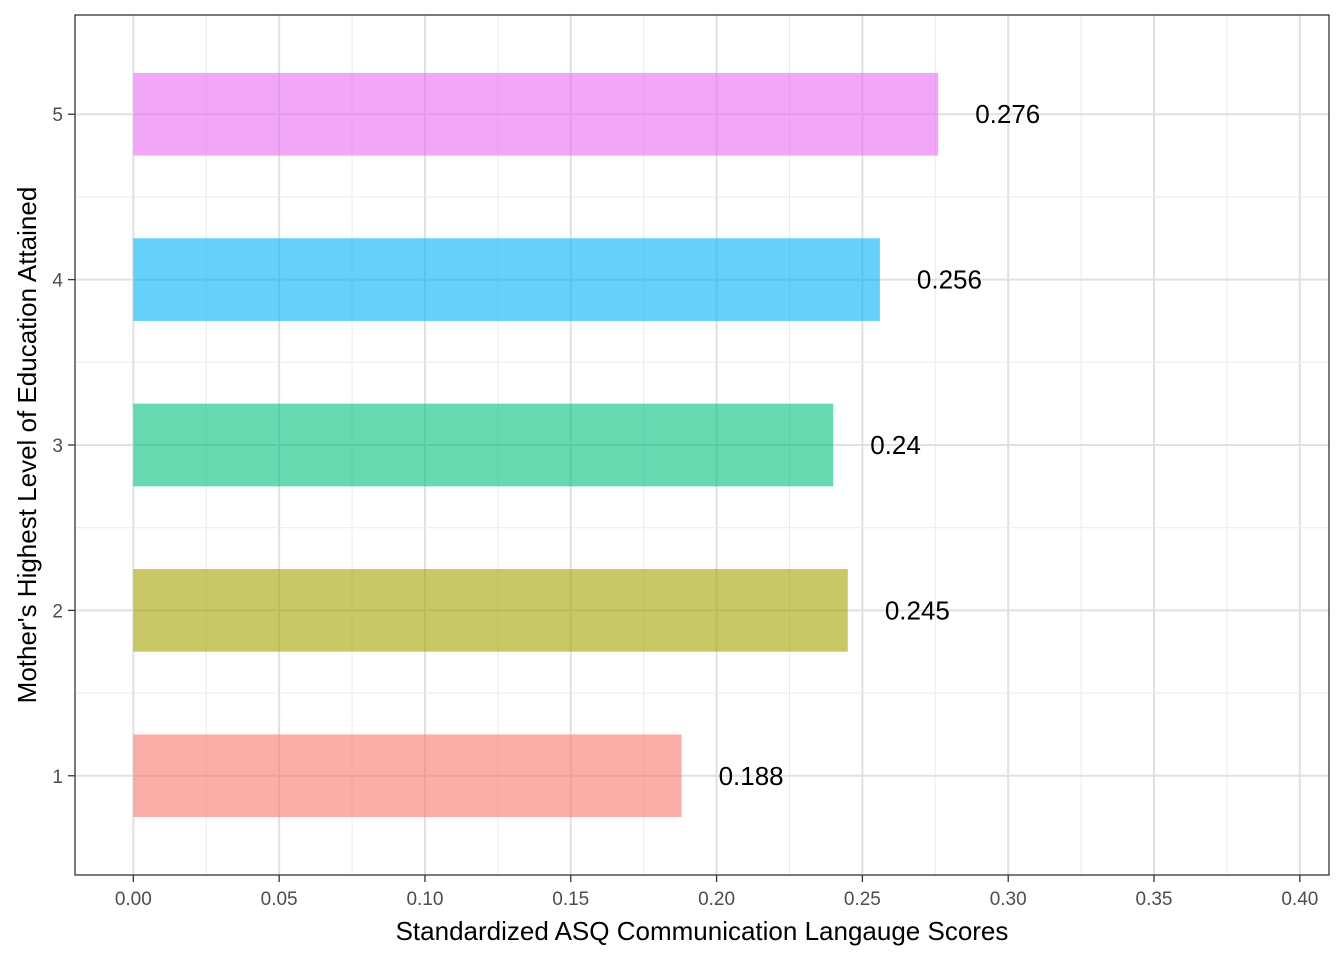  I want to click on x-tick-label: 0.30, so click(1008, 899).